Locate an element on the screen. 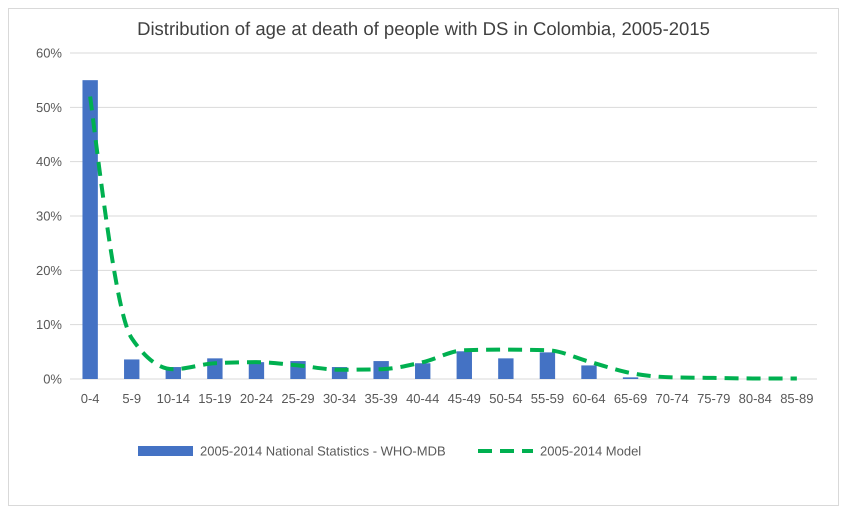  y-tick-label: 20% is located at coordinates (49, 270).